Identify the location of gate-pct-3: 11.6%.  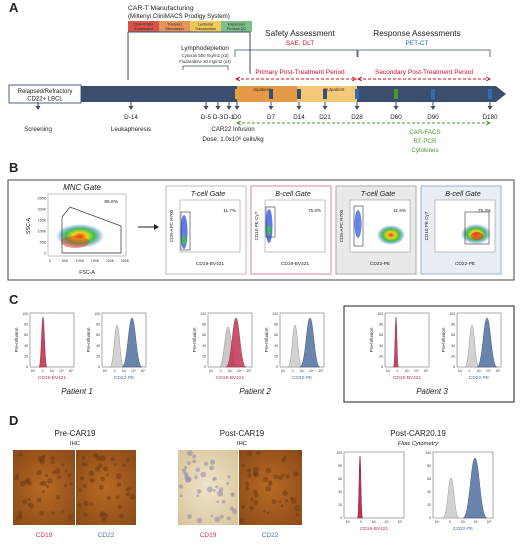
(399, 210).